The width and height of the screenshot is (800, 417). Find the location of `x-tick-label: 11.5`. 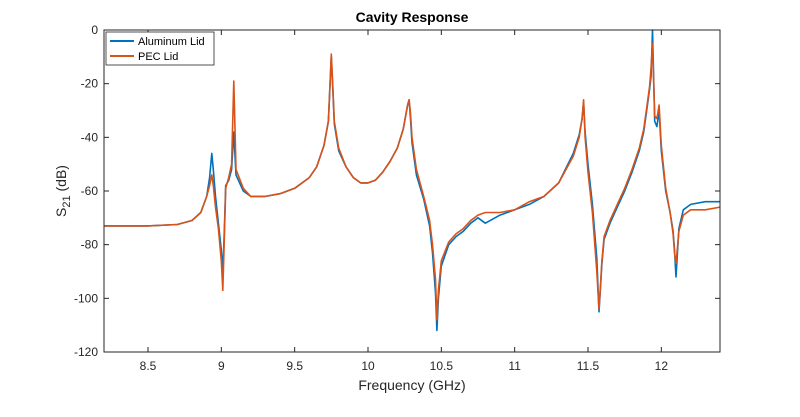

x-tick-label: 11.5 is located at coordinates (588, 366).